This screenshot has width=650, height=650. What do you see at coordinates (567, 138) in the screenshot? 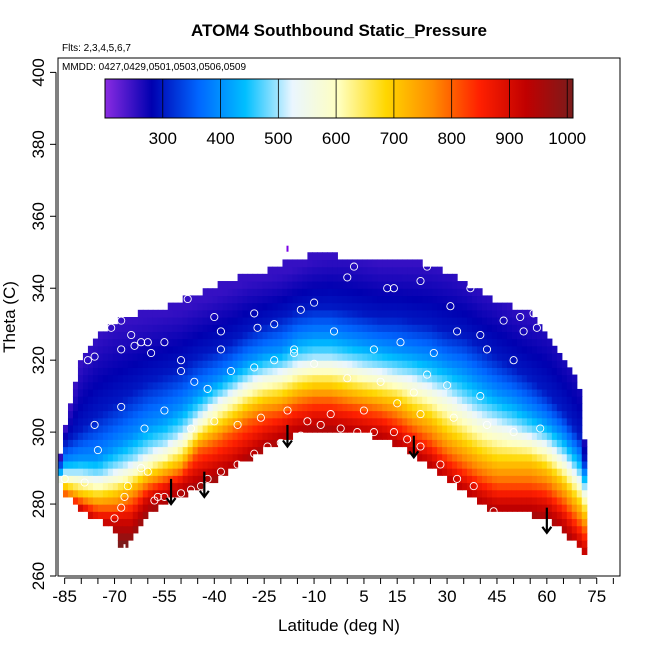
I see `colorbar-tick-label: 1000` at bounding box center [567, 138].